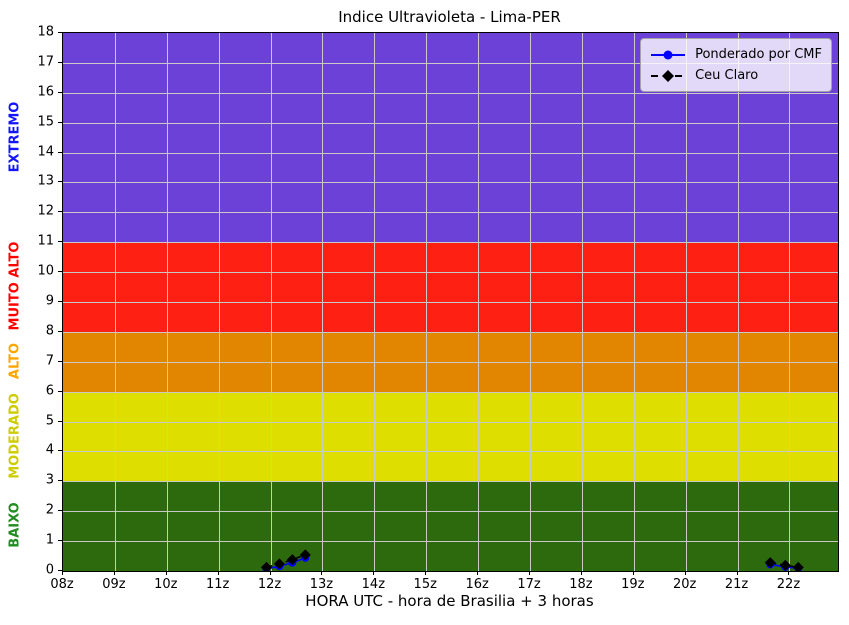  What do you see at coordinates (633, 584) in the screenshot?
I see `x-tick-label: 19z` at bounding box center [633, 584].